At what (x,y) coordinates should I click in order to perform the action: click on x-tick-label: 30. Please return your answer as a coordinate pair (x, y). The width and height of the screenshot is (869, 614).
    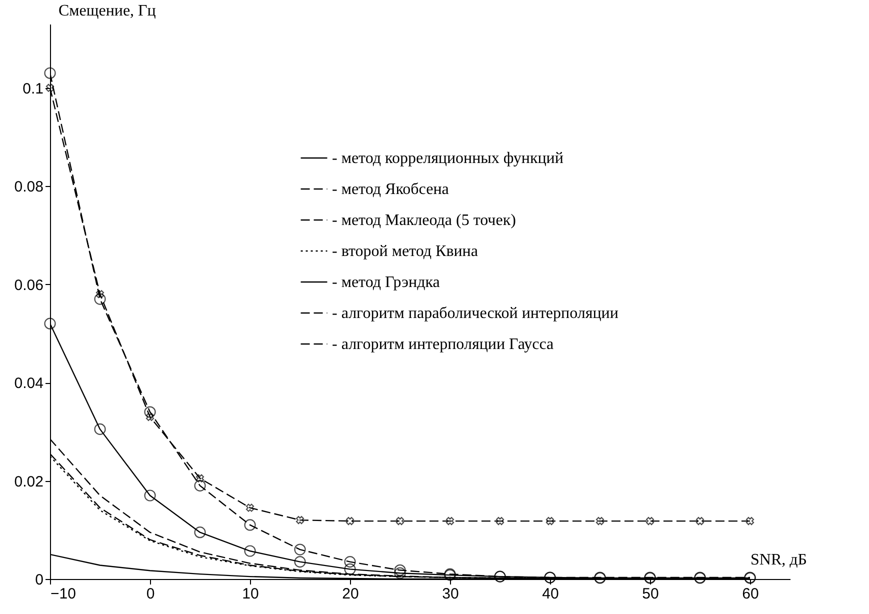
    Looking at the image, I should click on (450, 594).